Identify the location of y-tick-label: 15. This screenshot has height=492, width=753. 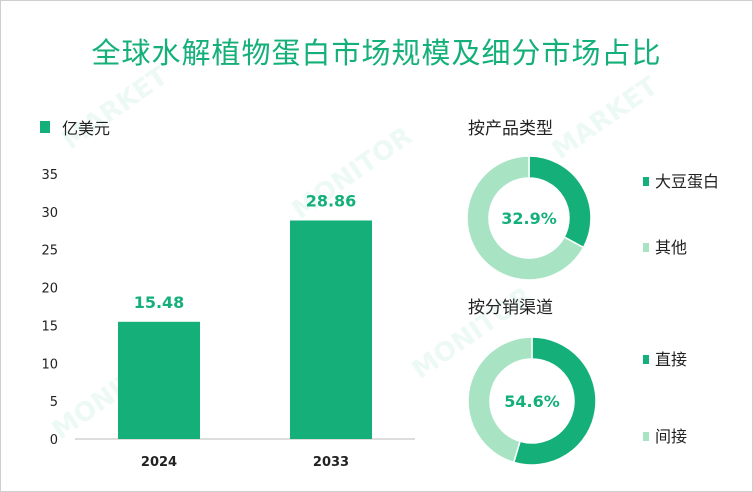
(49, 326).